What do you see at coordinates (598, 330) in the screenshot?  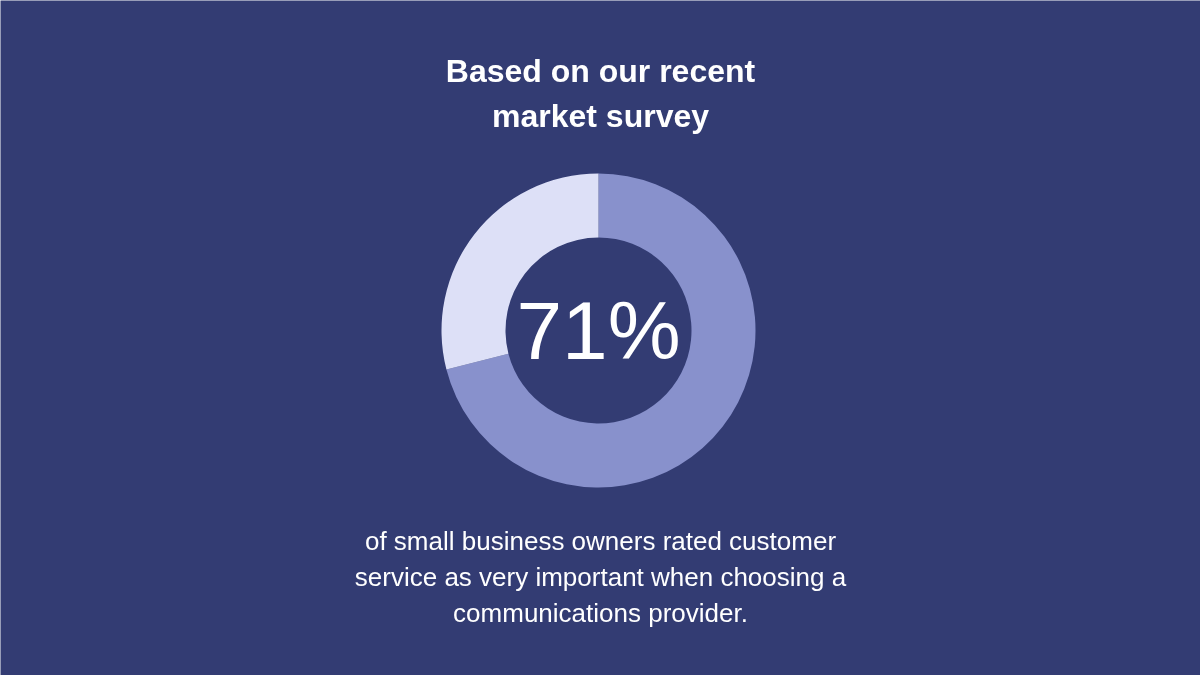 I see `text: 71%` at bounding box center [598, 330].